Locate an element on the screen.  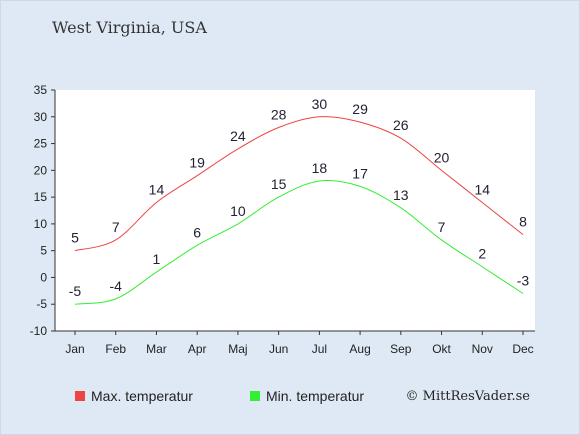
x-tick-label: Feb is located at coordinates (115, 349).